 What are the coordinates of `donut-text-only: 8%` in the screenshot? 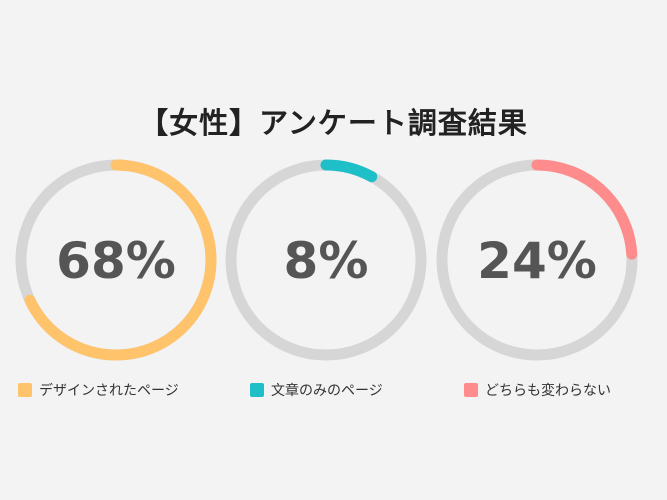 It's located at (326, 260).